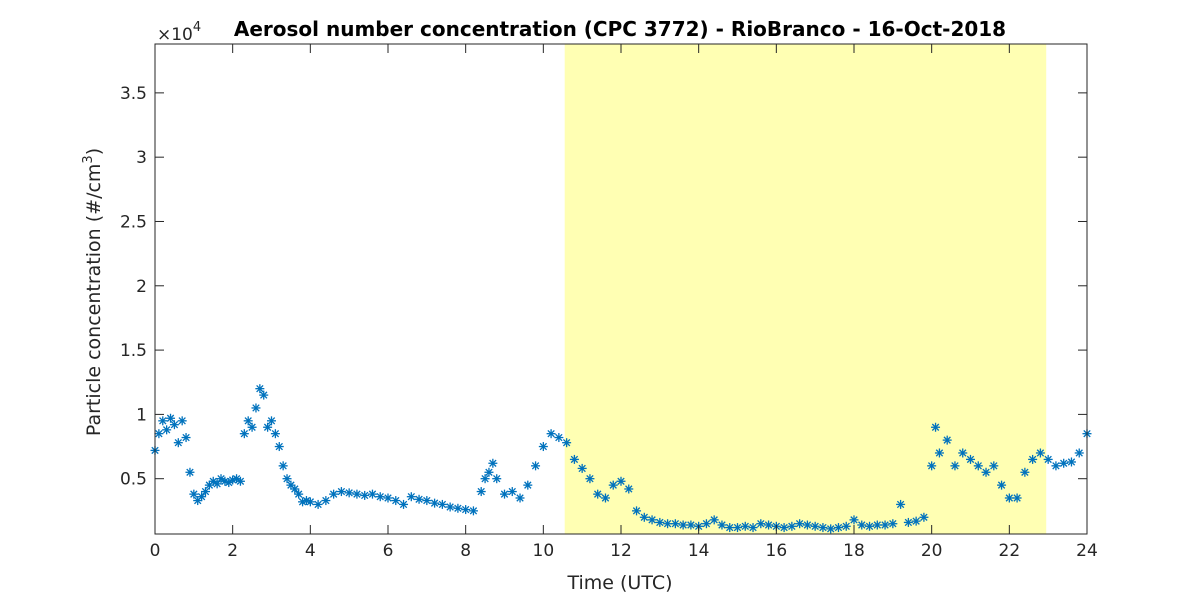 The image size is (1200, 600). Describe the element at coordinates (310, 551) in the screenshot. I see `x-tick-label: 4` at that location.